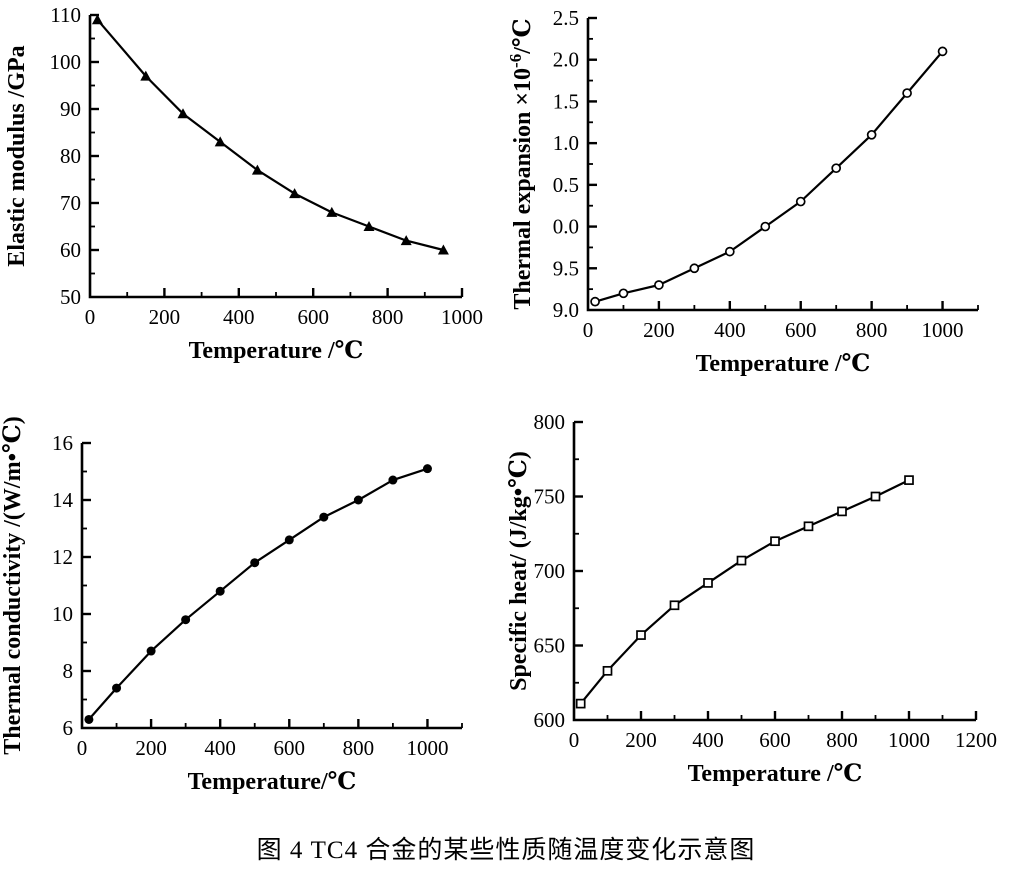  What do you see at coordinates (550, 422) in the screenshot?
I see `y-tick-label: 800` at bounding box center [550, 422].